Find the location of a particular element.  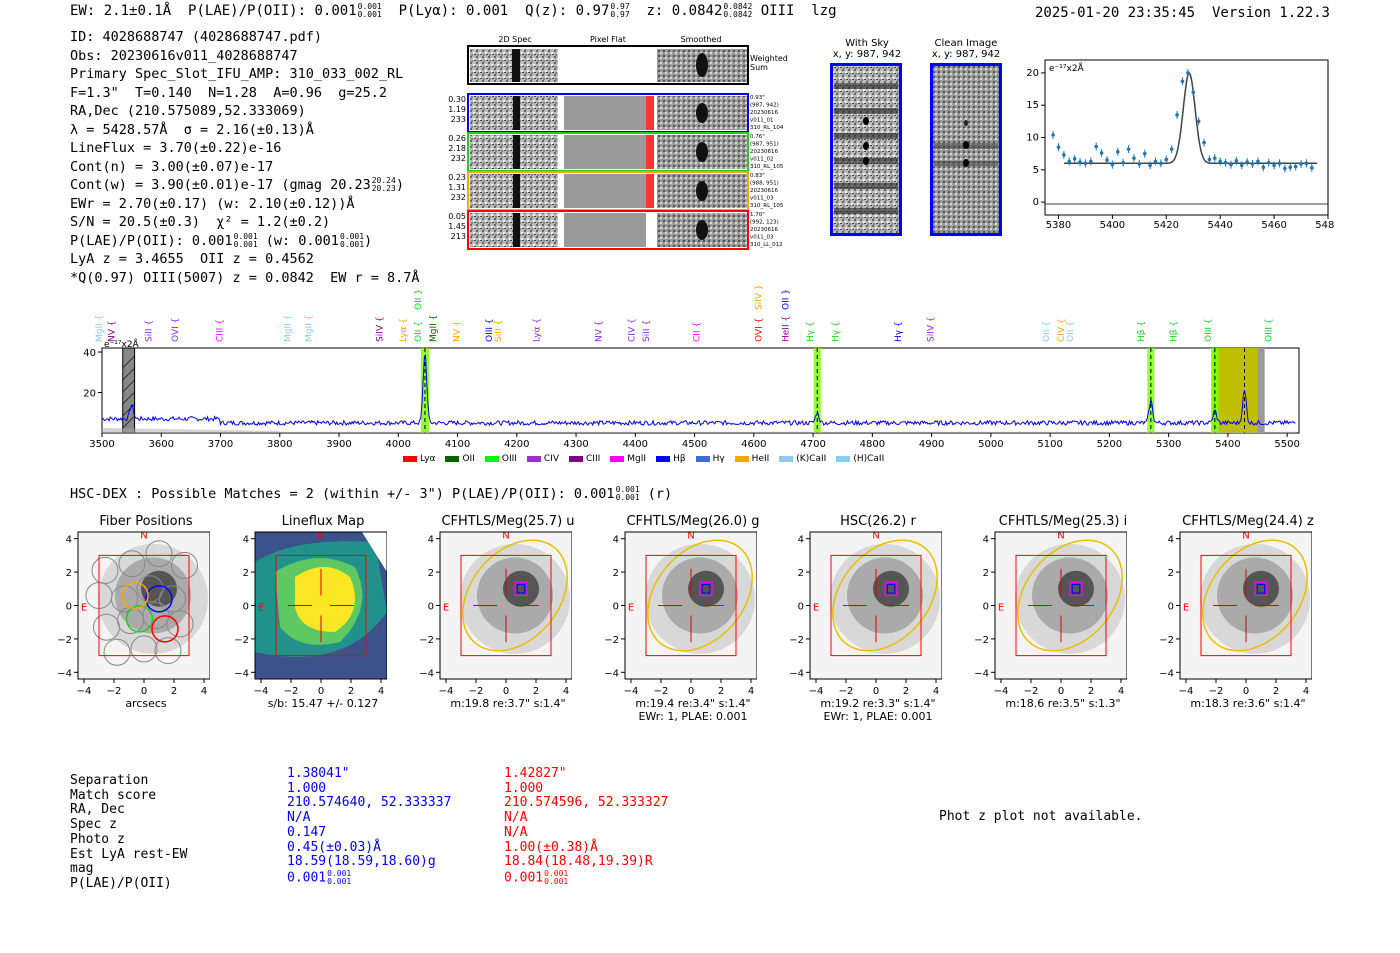

cutout-xtick-label: 0 is located at coordinates (1061, 691).